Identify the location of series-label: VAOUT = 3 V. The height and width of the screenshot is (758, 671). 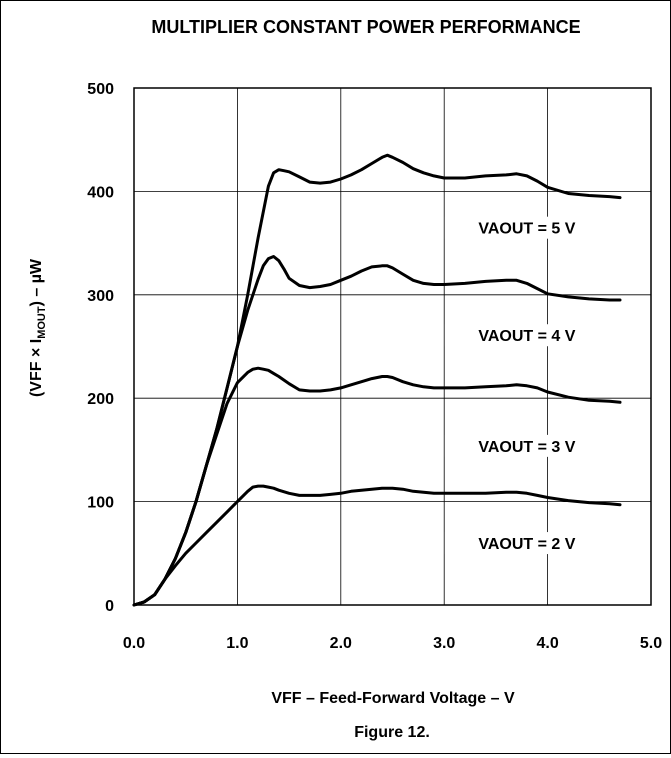
(526, 447).